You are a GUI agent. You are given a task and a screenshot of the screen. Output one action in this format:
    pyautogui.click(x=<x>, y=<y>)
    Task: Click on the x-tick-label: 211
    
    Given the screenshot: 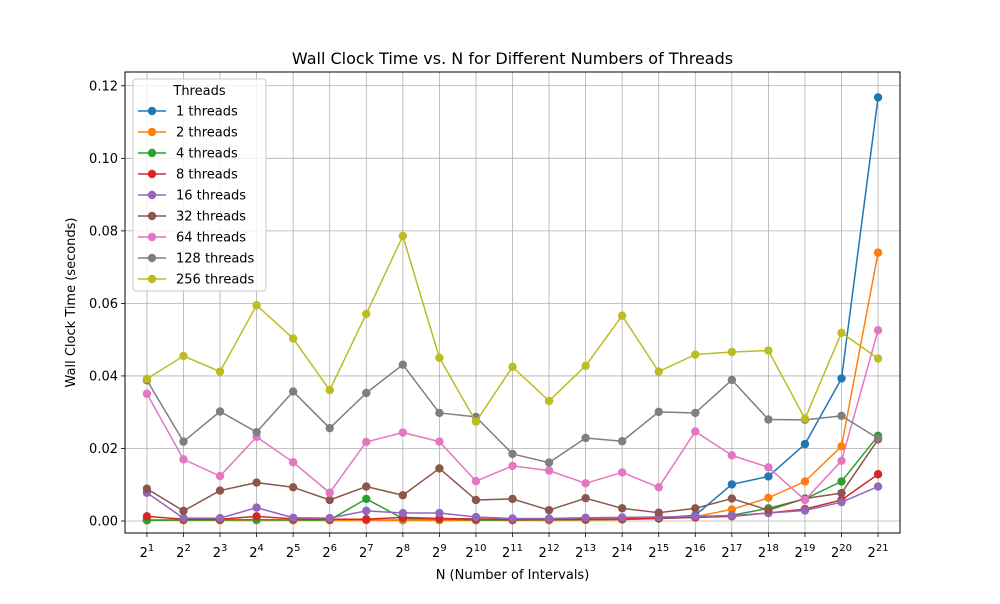 What is the action you would take?
    pyautogui.click(x=512, y=552)
    